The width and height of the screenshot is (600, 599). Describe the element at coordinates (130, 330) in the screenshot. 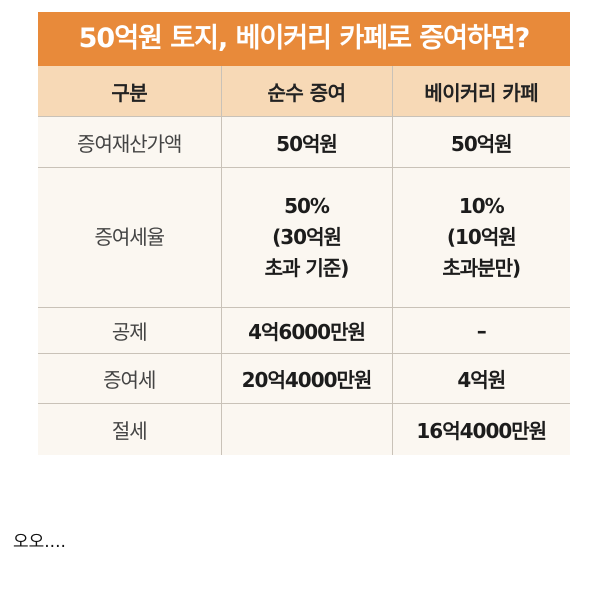

I see `row-label: 공제` at that location.